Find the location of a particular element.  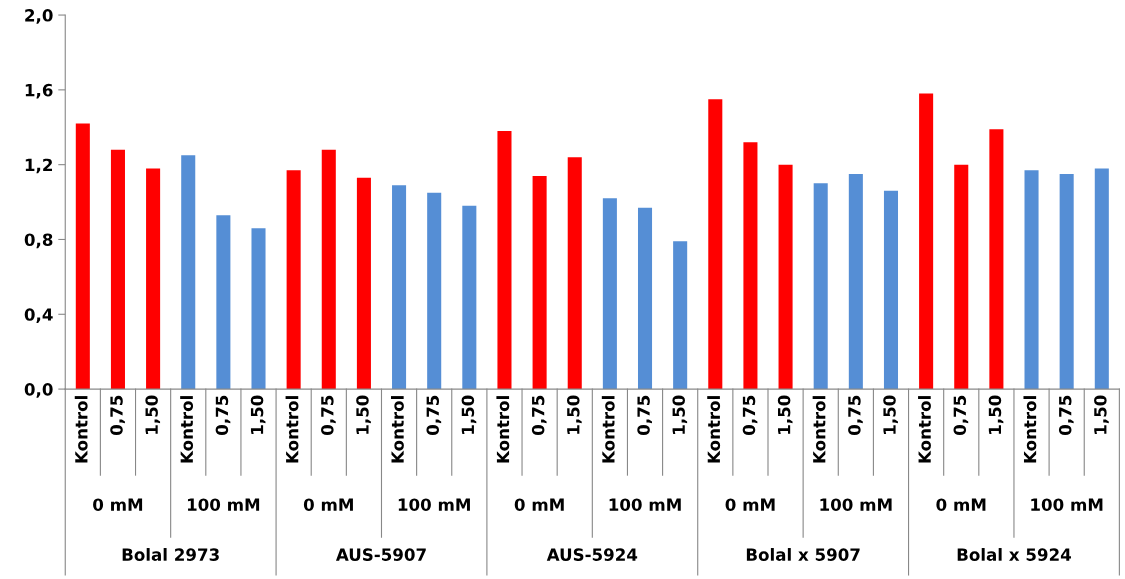

text: AUS-5924 is located at coordinates (592, 554).